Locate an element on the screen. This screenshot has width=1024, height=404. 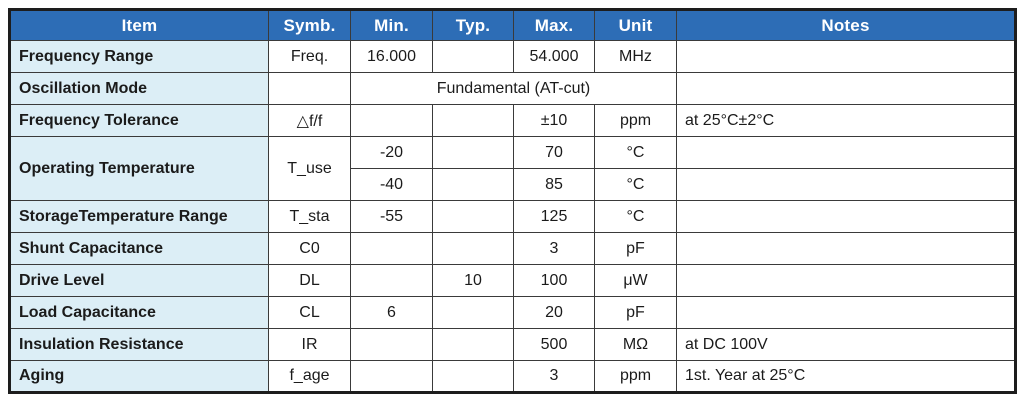
table-row-operating-temperature-2: -40 85 °C is located at coordinates (513, 184).